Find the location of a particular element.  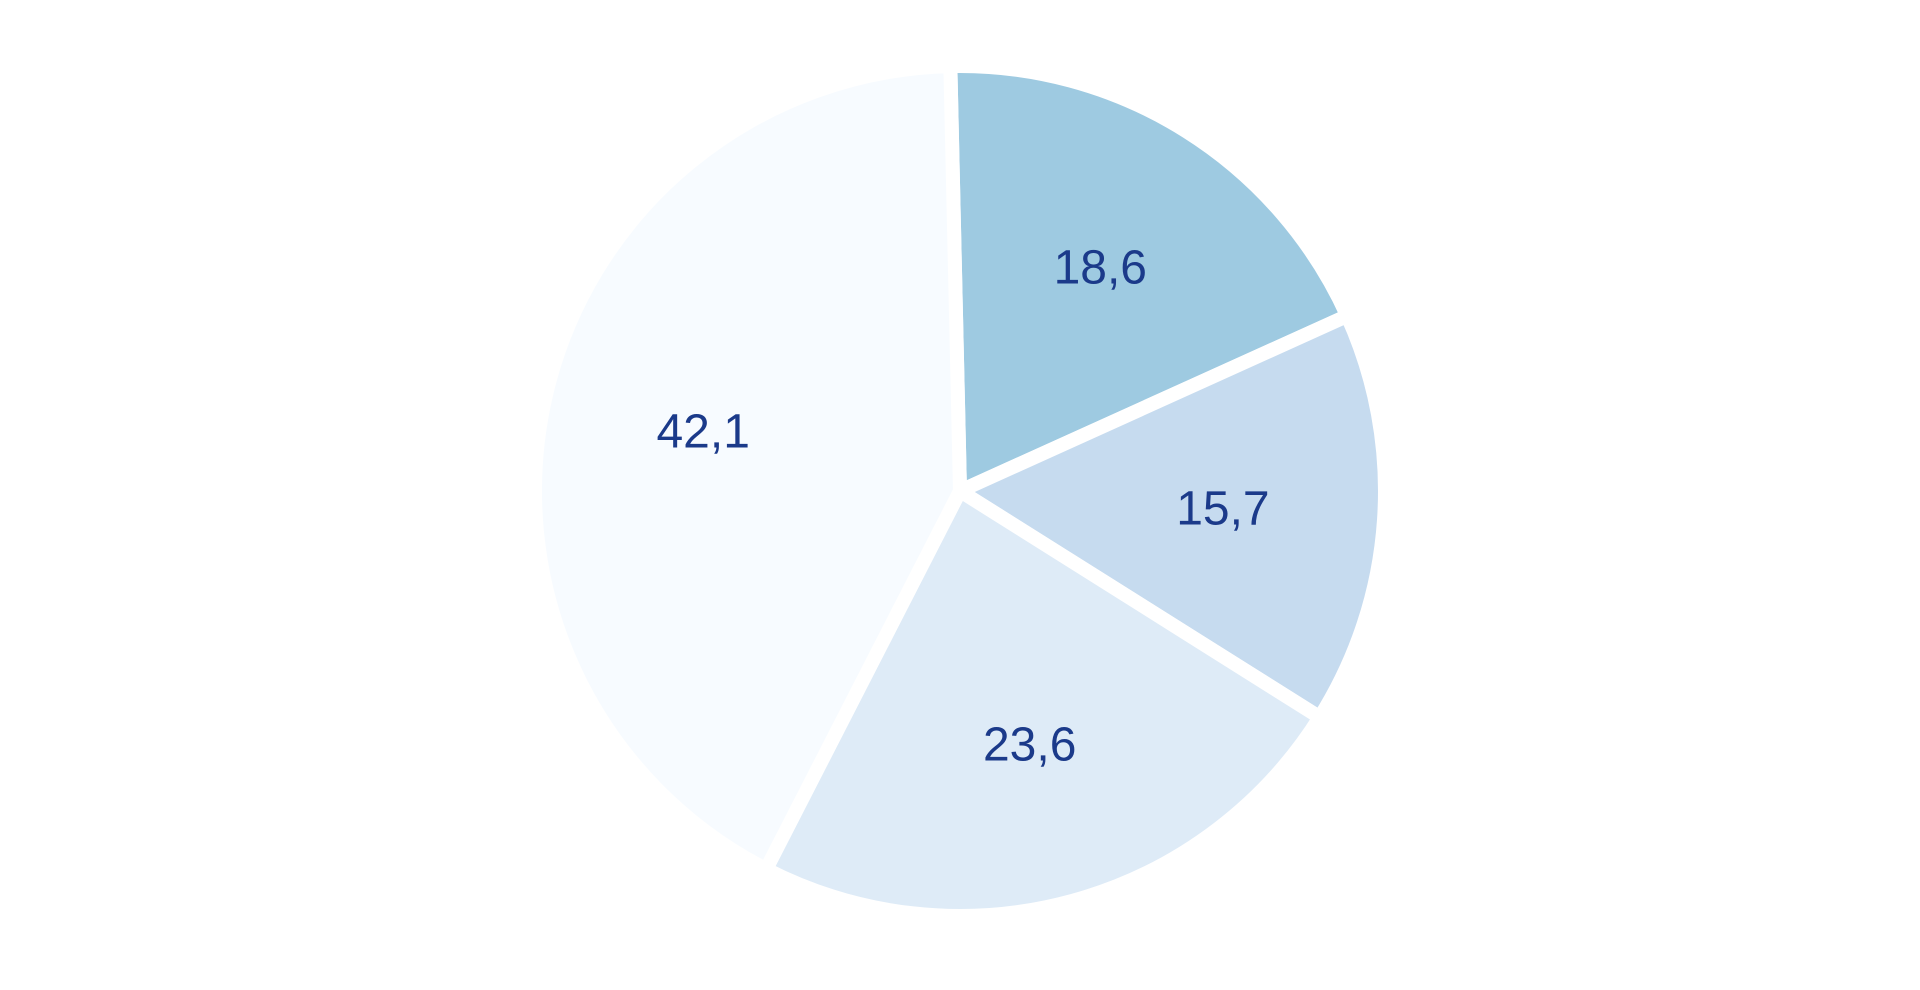

pie-slice-label-3: 23,6 is located at coordinates (1029, 745).